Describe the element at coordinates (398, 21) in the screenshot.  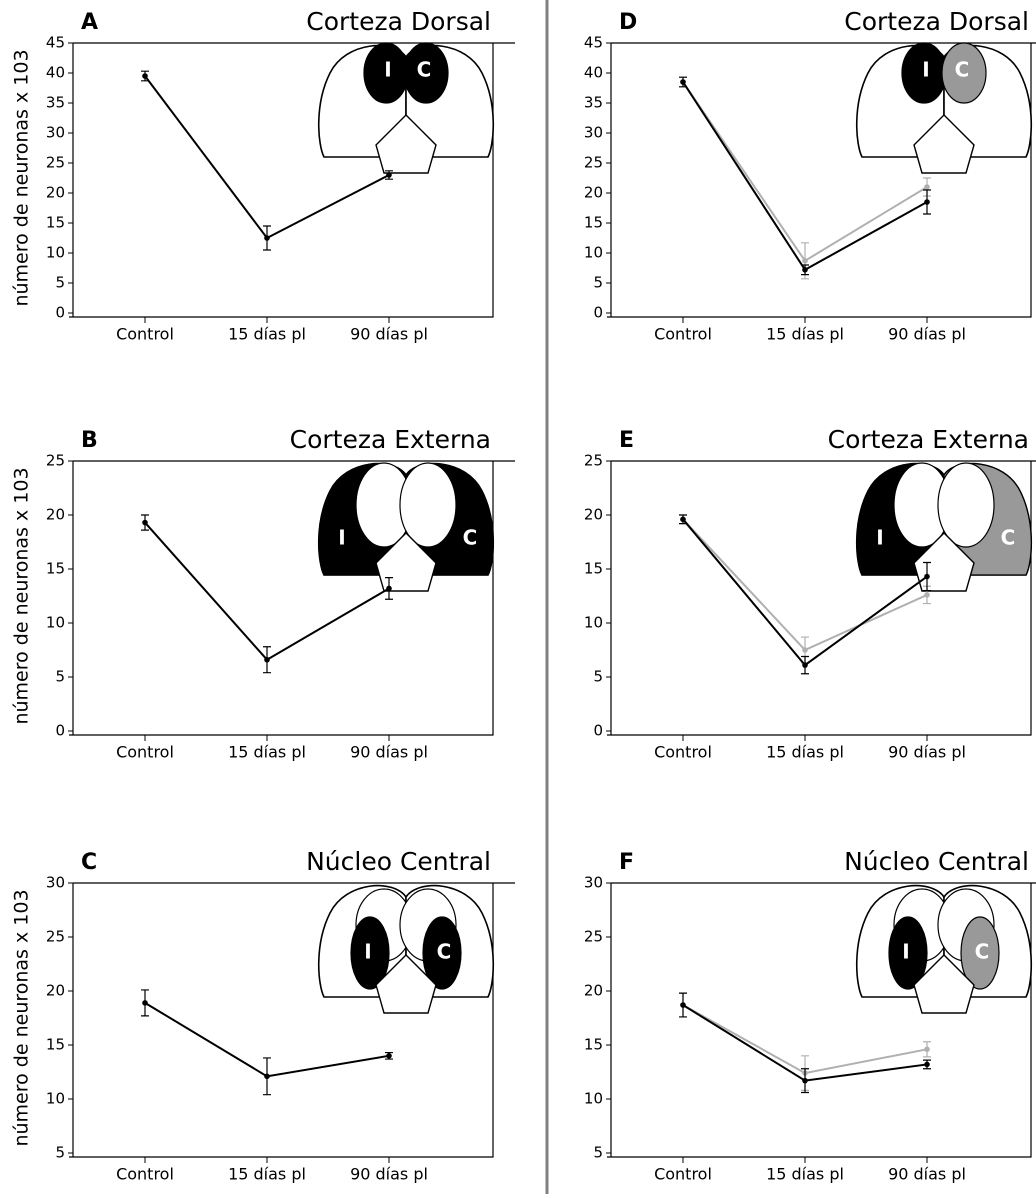
I see `chart-title: Corteza Dorsal` at that location.